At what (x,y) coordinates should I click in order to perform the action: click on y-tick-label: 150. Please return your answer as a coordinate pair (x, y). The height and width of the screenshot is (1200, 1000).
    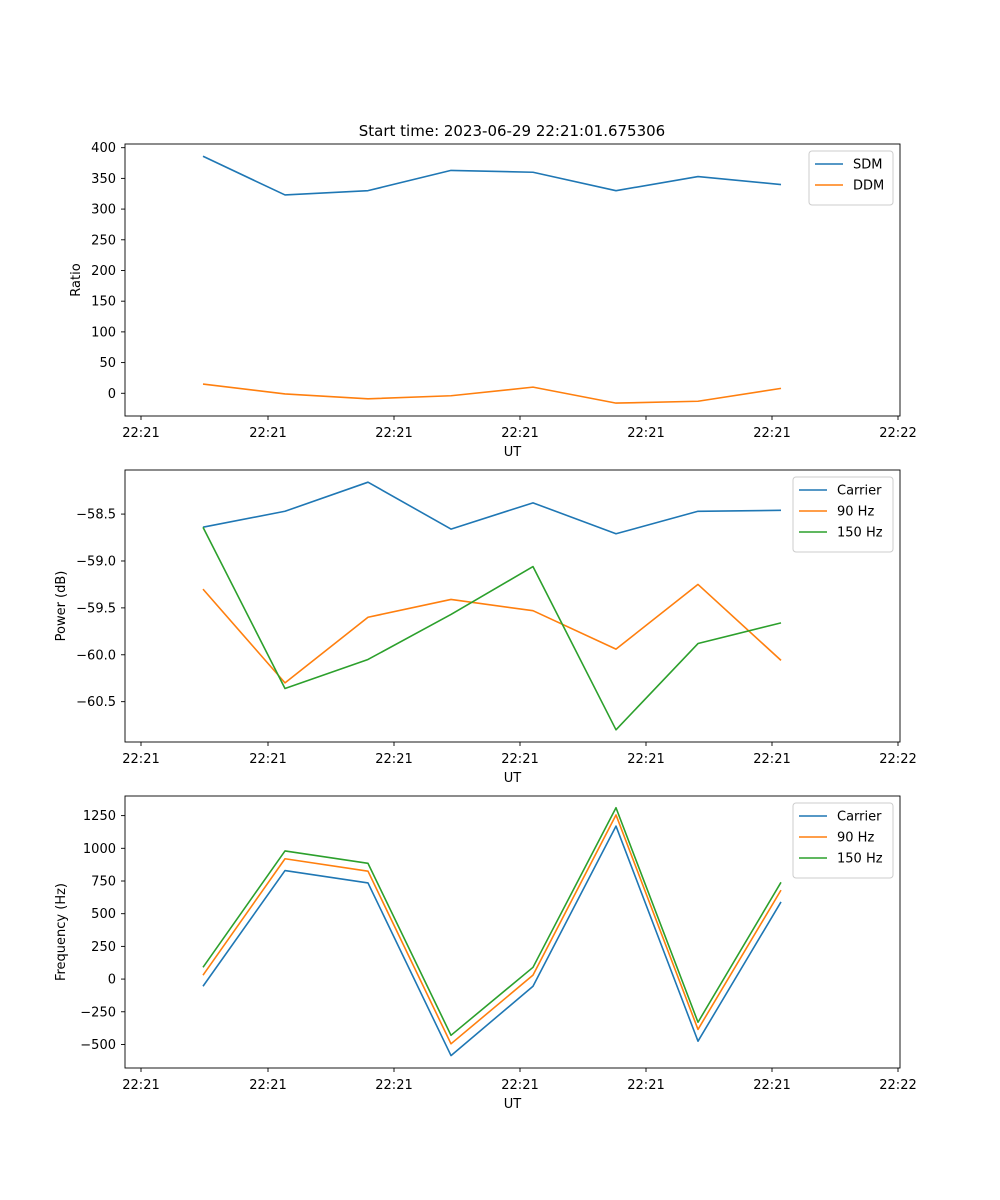
    Looking at the image, I should click on (103, 302).